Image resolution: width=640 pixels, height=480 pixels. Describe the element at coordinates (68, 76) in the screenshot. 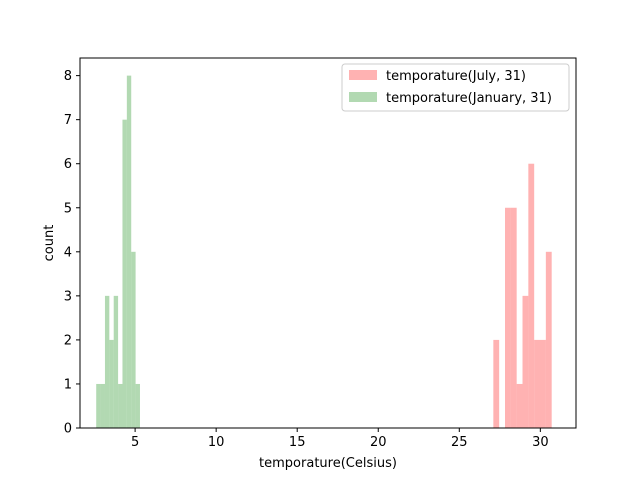

I see `y-tick-label: 8` at that location.